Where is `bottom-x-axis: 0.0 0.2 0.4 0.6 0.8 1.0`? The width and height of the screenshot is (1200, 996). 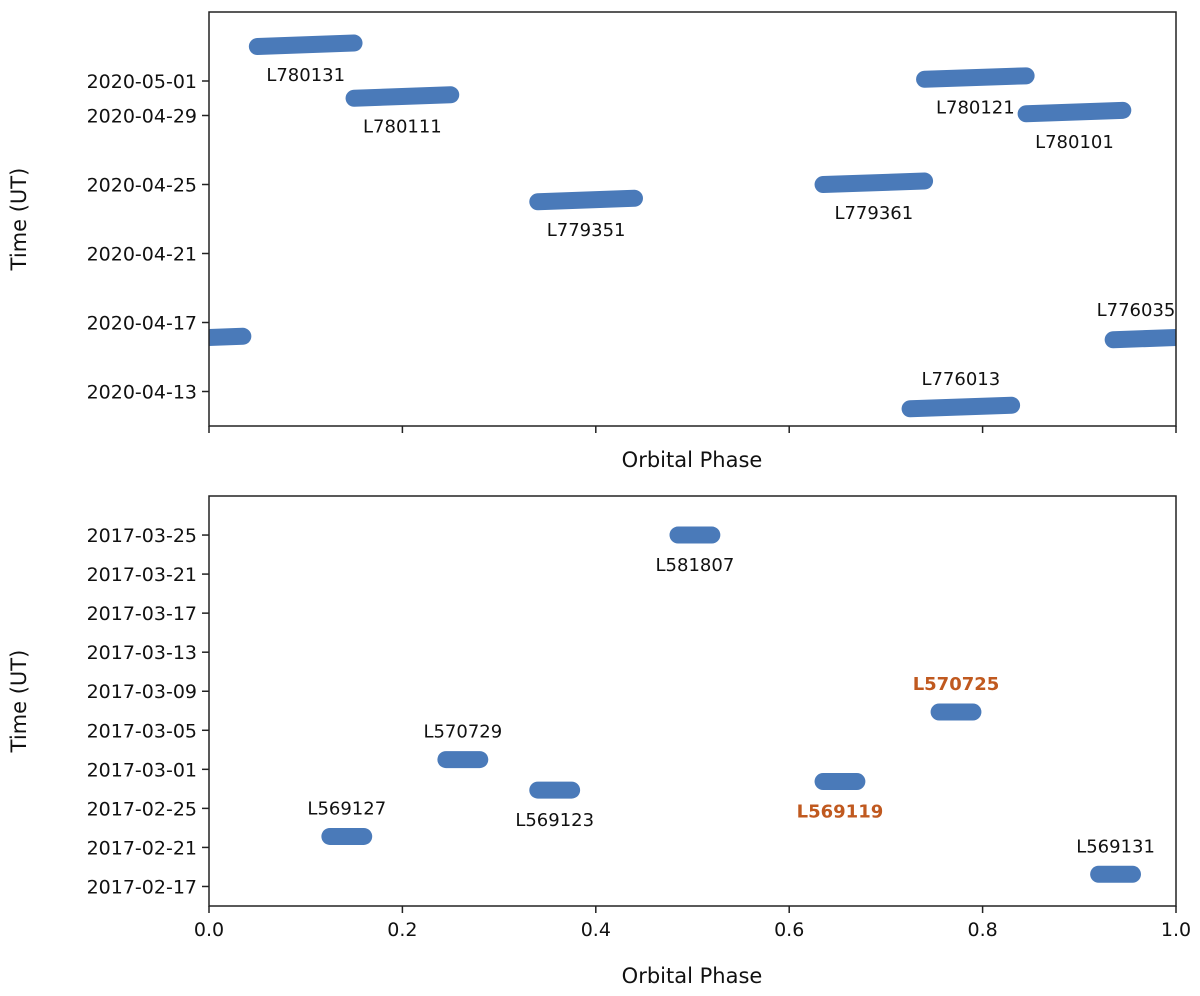
bottom-x-axis: 0.0 0.2 0.4 0.6 0.8 1.0 is located at coordinates (692, 923).